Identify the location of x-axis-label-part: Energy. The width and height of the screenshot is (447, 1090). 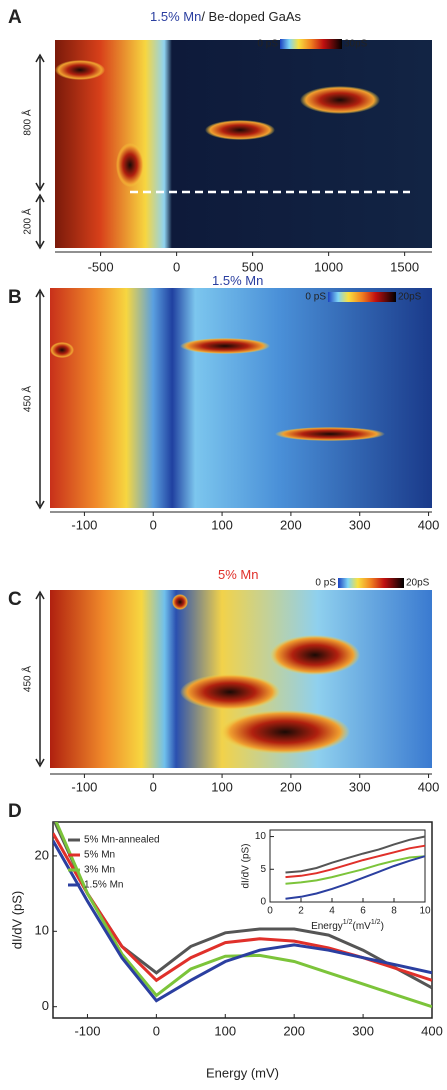
(327, 926).